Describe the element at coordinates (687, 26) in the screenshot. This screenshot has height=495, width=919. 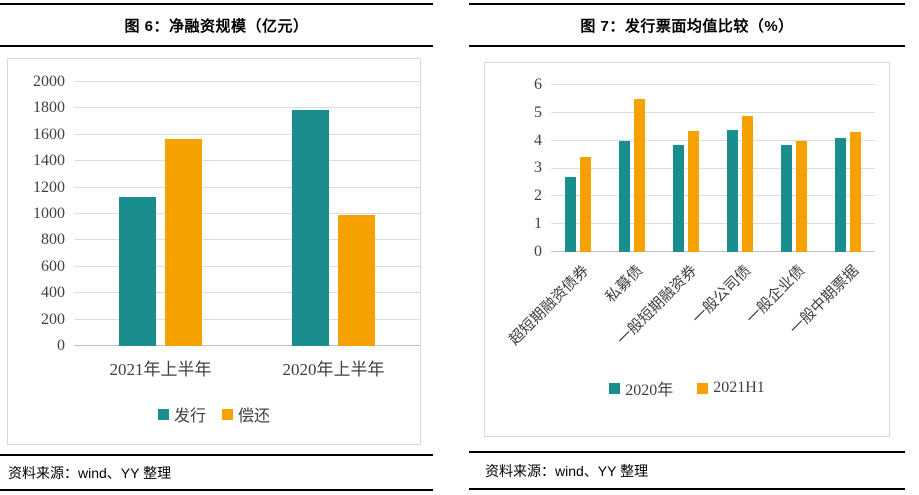
I see `figure-7-title: 图 7：发行票面均值比较（%）` at that location.